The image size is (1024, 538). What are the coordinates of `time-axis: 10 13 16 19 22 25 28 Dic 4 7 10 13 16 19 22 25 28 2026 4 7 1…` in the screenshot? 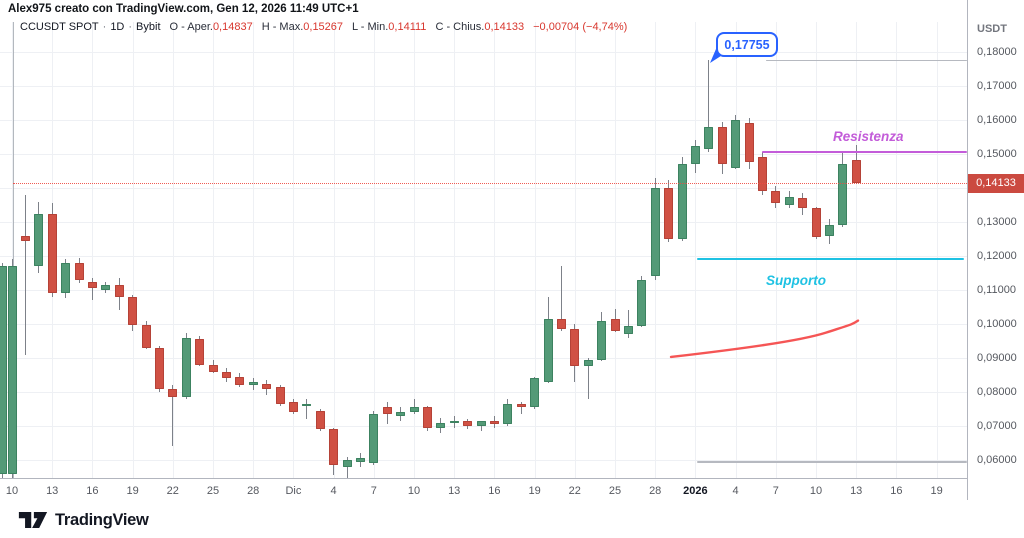 It's located at (512, 490).